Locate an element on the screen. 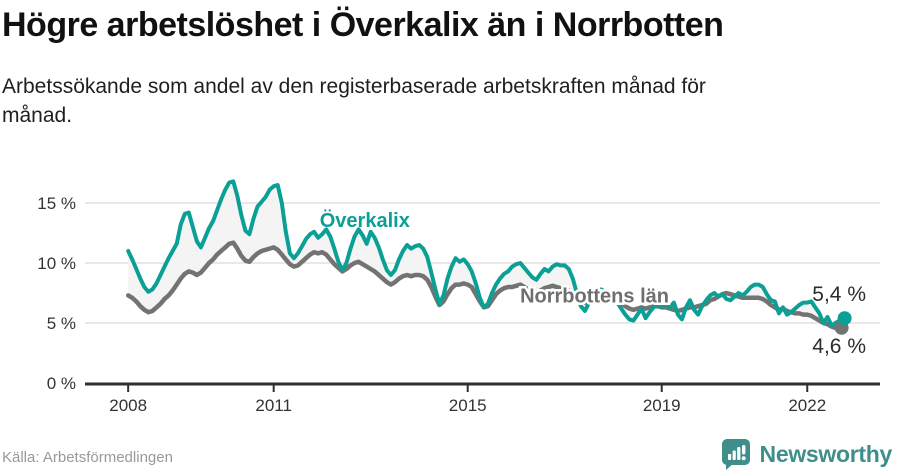 This screenshot has width=900, height=474. x-tick-label: 2015 is located at coordinates (468, 405).